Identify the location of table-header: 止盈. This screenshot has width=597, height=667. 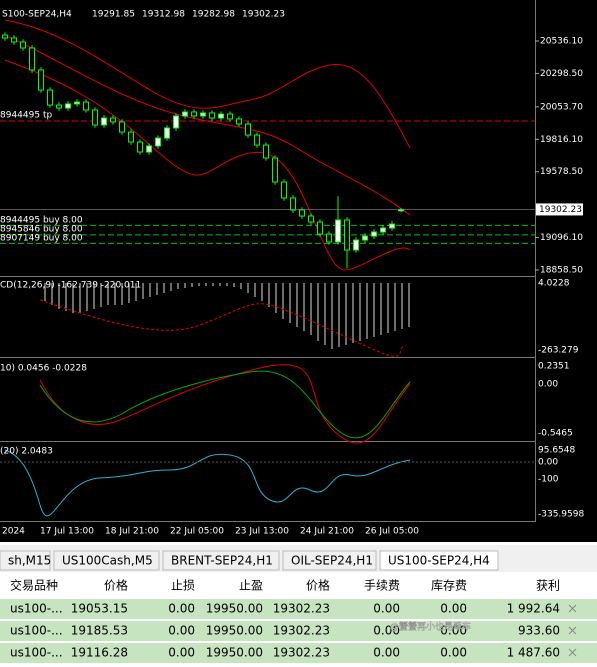
(251, 586).